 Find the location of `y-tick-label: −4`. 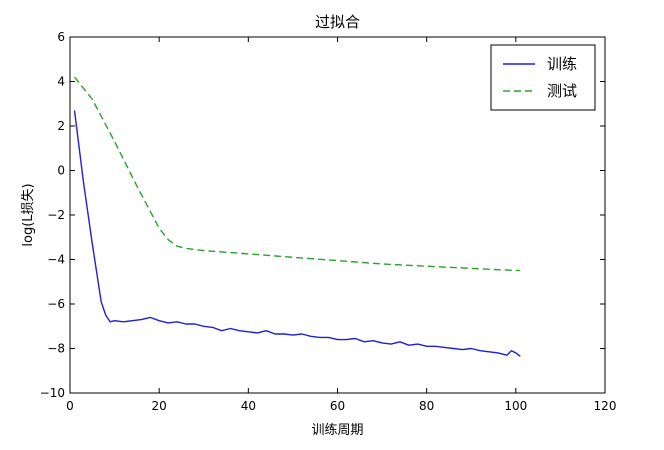

y-tick-label: −4 is located at coordinates (56, 260).